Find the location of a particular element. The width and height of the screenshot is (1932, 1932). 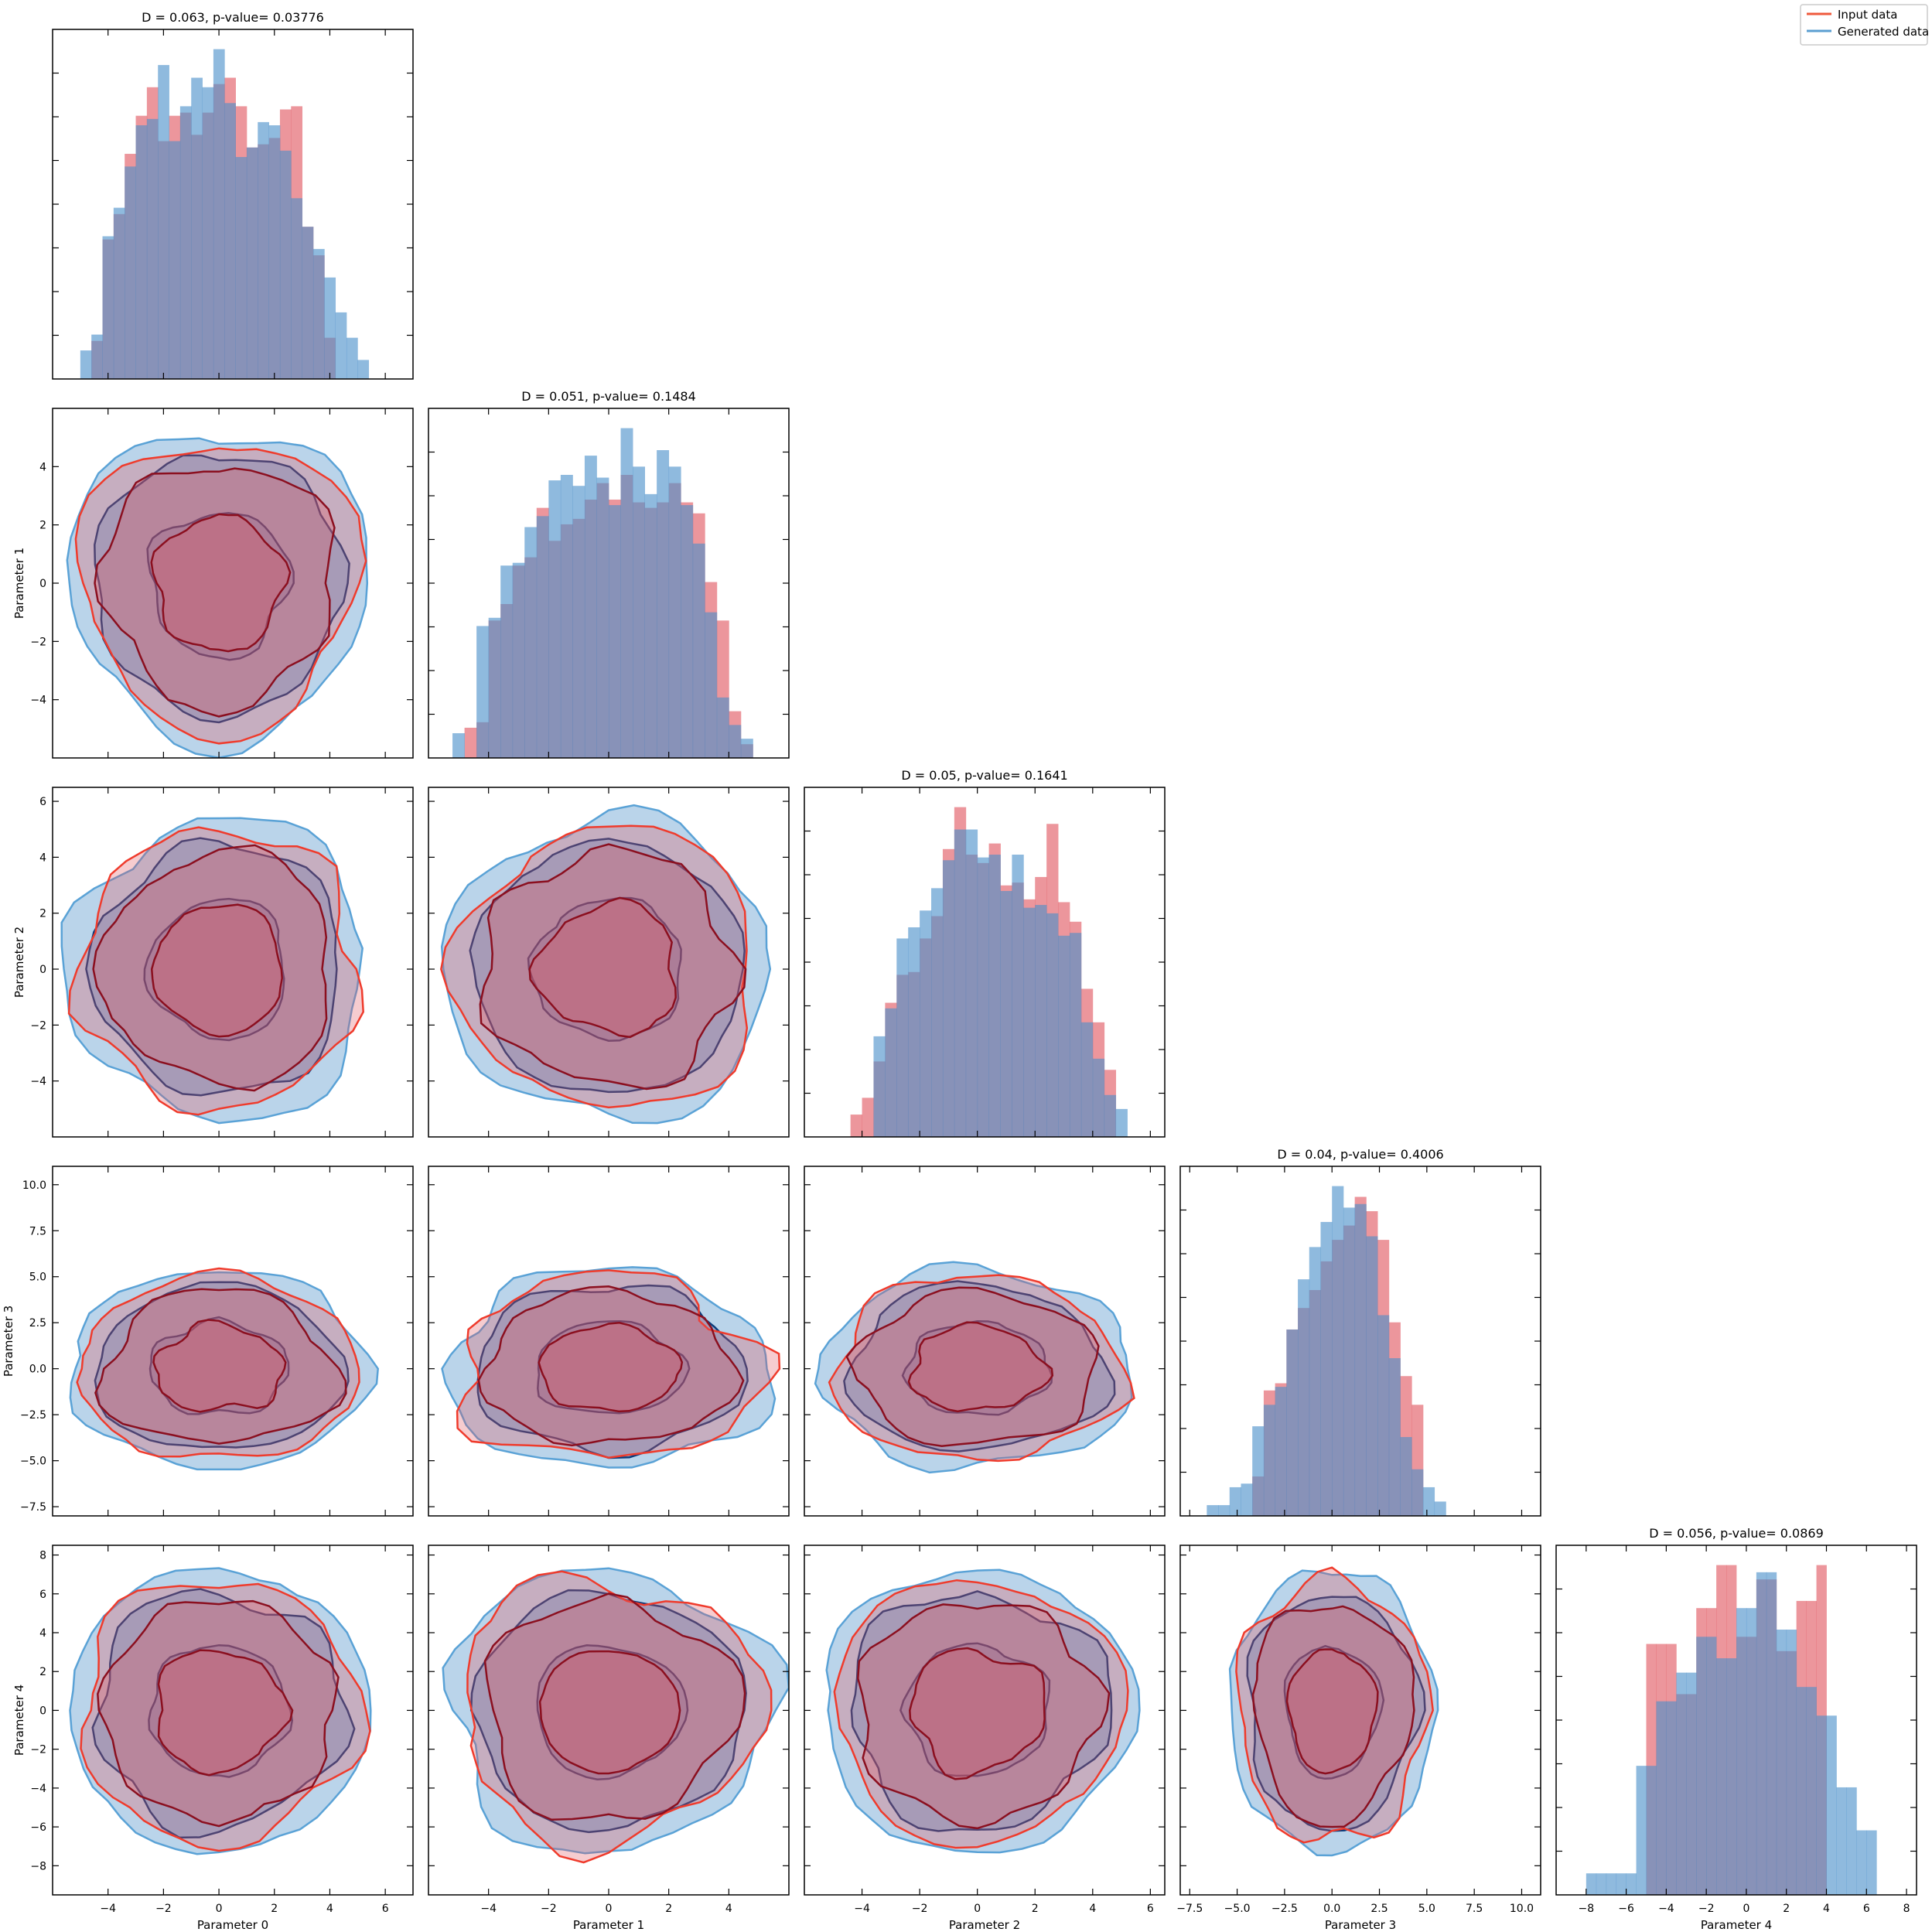

y-tick-label: 5.0 is located at coordinates (37, 1278).